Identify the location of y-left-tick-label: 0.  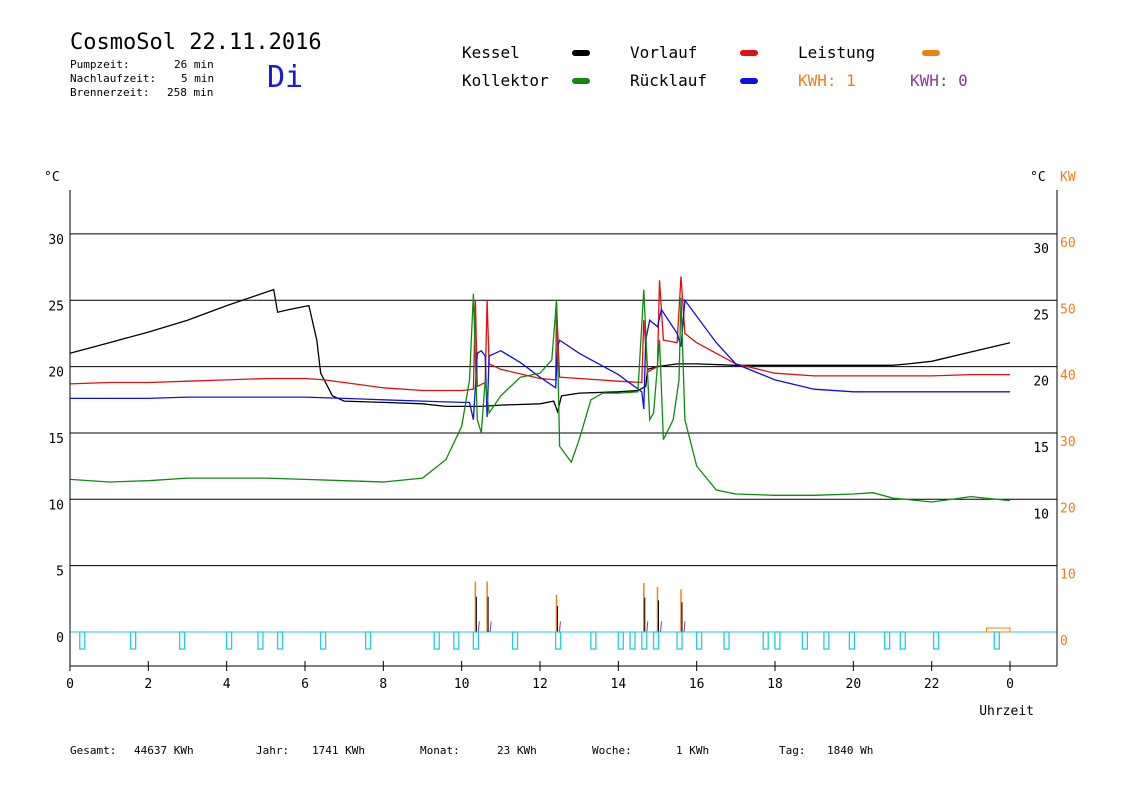
(60, 638).